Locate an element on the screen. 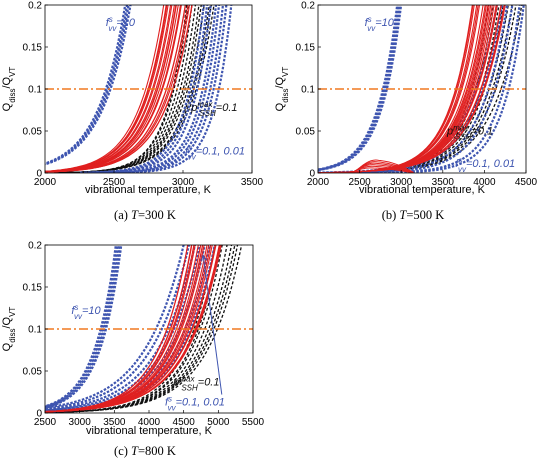  x-axis-ticks: 2000 2500 3000 3500 4000 4500 is located at coordinates (422, 179).